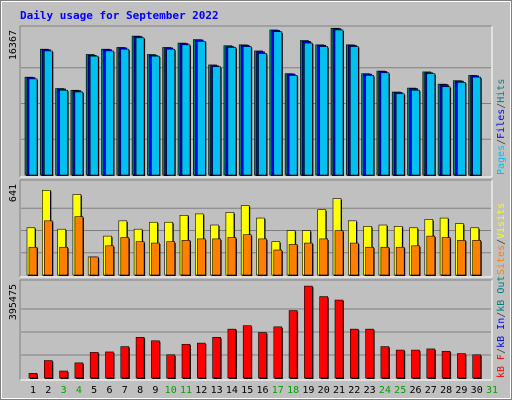 The width and height of the screenshot is (512, 405). I want to click on x-tick-label: 30, so click(477, 390).